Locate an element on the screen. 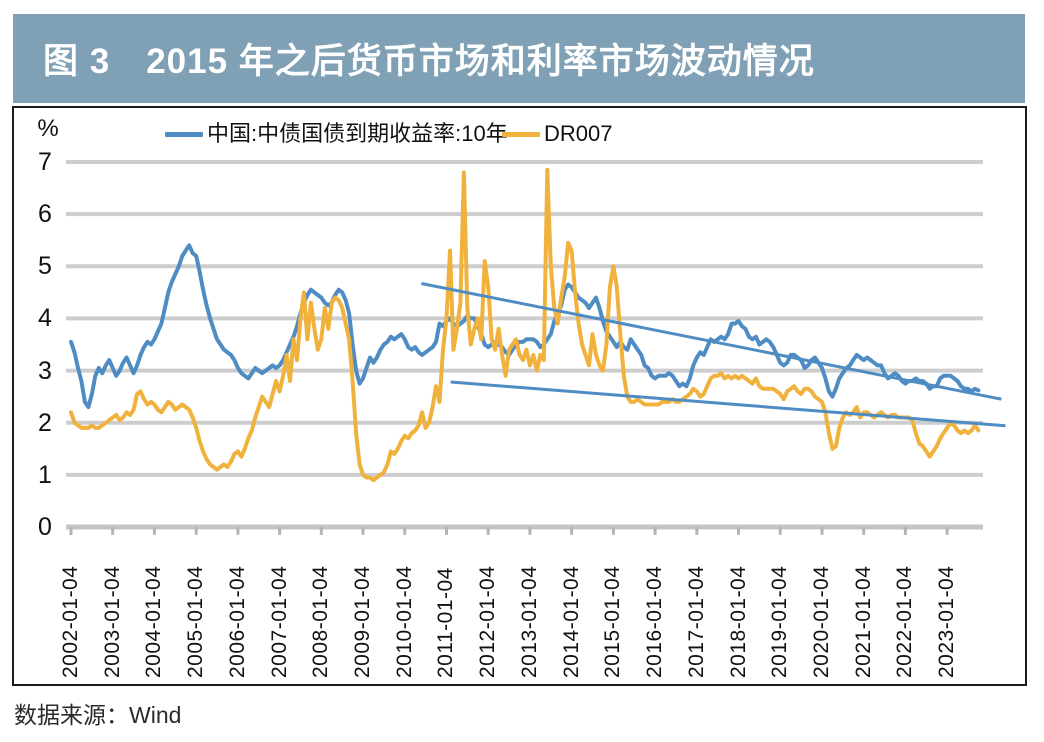  x-tick-label: 2002-01-04 is located at coordinates (70, 621).